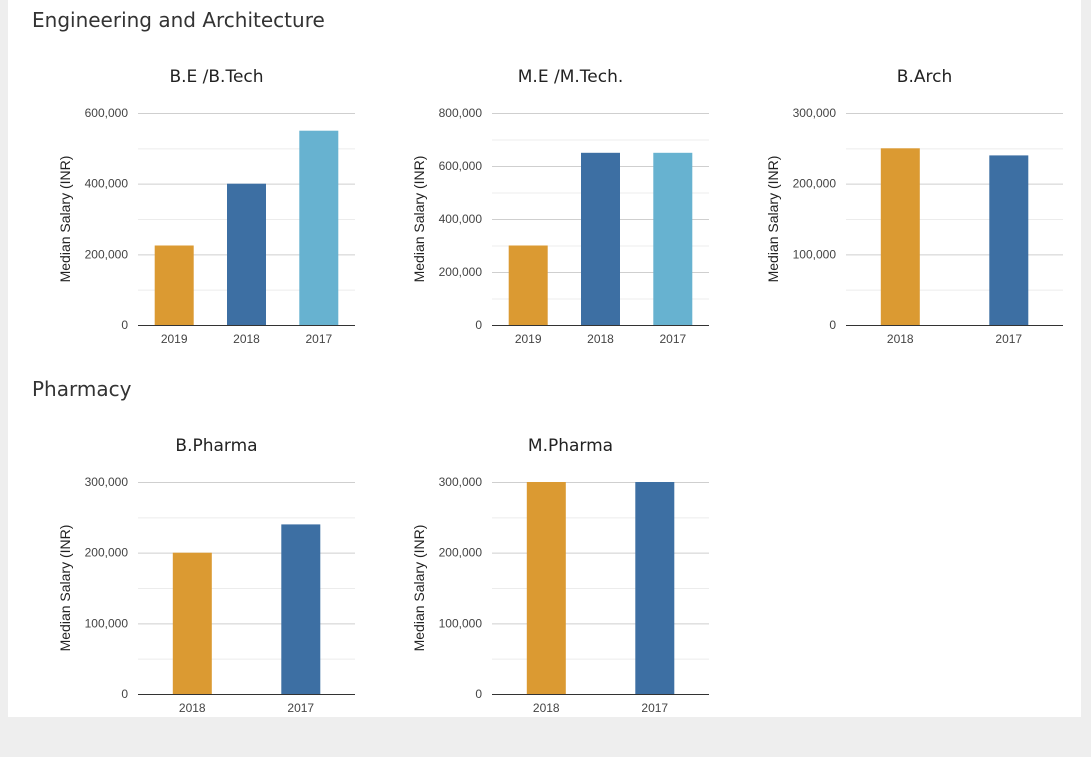  What do you see at coordinates (571, 77) in the screenshot?
I see `chart-title: M.E /M.Tech.` at bounding box center [571, 77].